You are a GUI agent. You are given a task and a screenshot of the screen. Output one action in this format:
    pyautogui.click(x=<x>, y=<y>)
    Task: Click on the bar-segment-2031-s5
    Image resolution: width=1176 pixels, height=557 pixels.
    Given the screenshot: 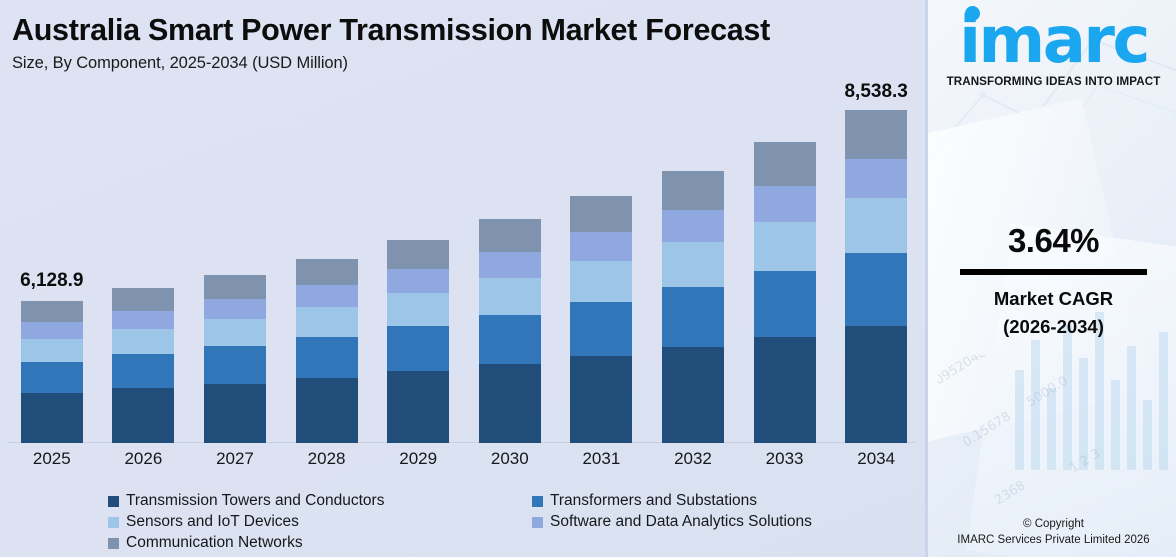 What is the action you would take?
    pyautogui.click(x=601, y=214)
    